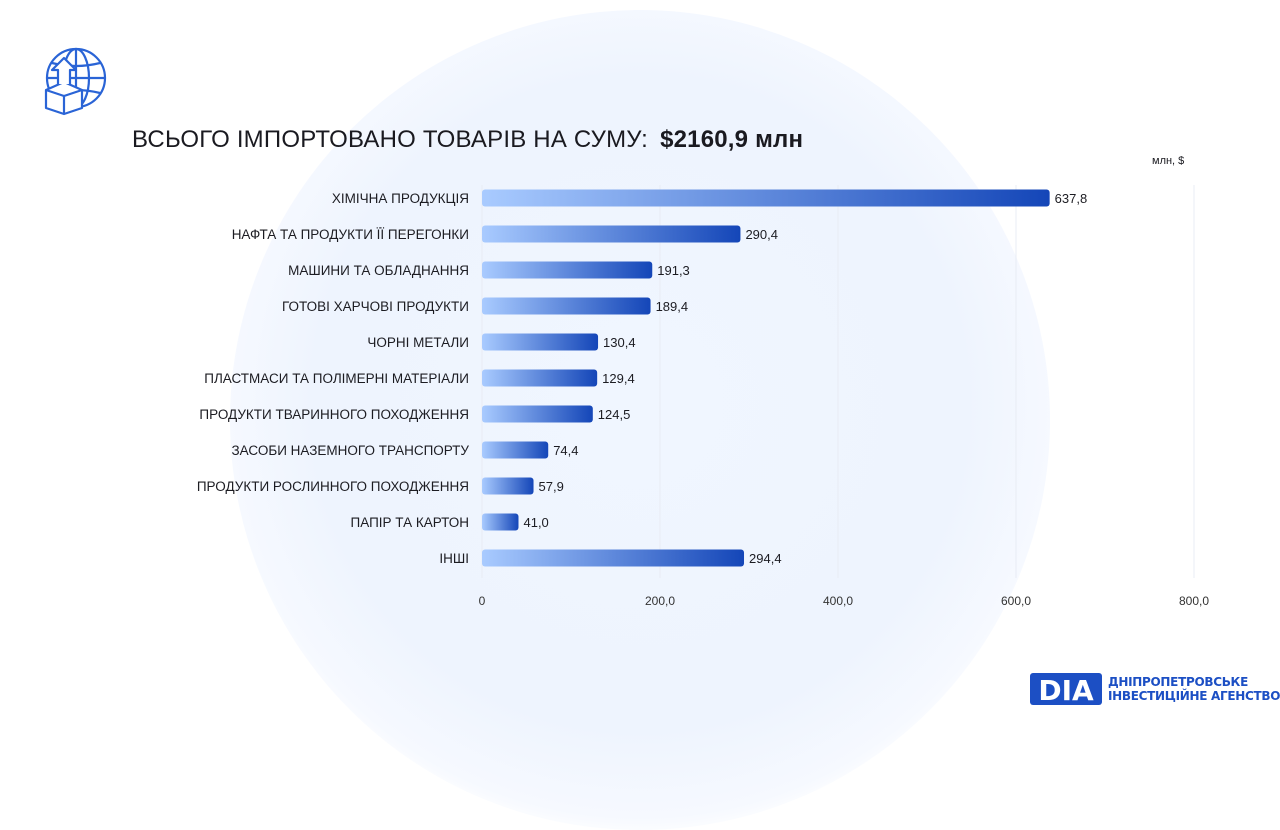 The height and width of the screenshot is (830, 1280). I want to click on dia-logo-mark: DIA, so click(1066, 690).